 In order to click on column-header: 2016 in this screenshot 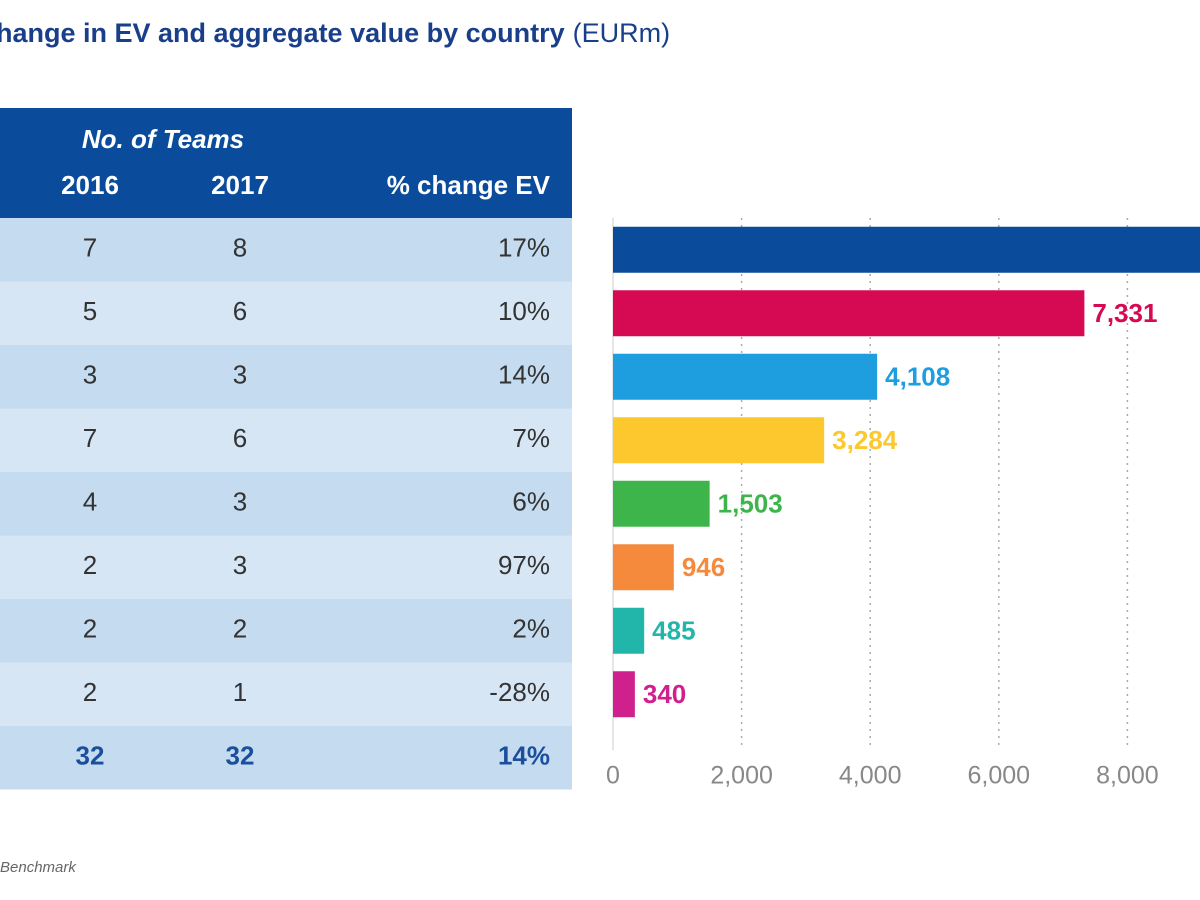, I will do `click(90, 185)`.